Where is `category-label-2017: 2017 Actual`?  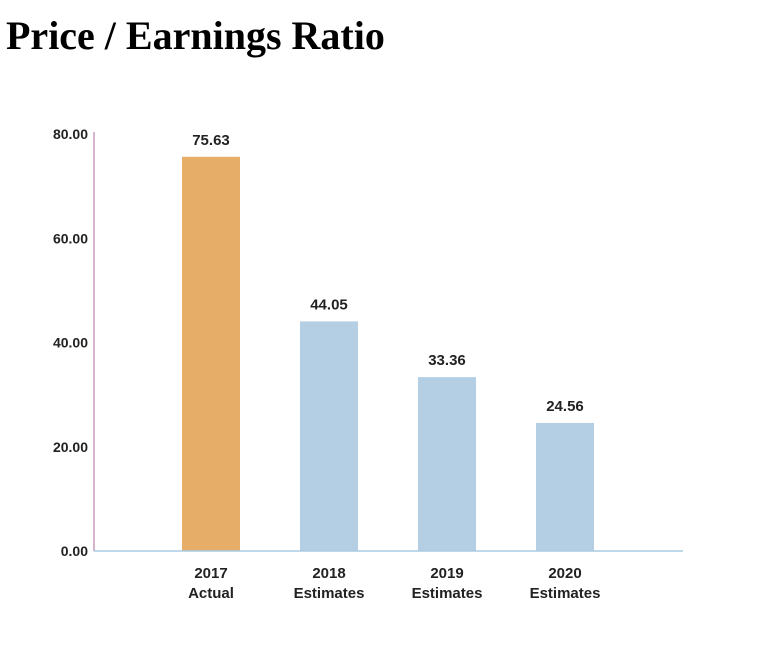
category-label-2017: 2017 Actual is located at coordinates (211, 583).